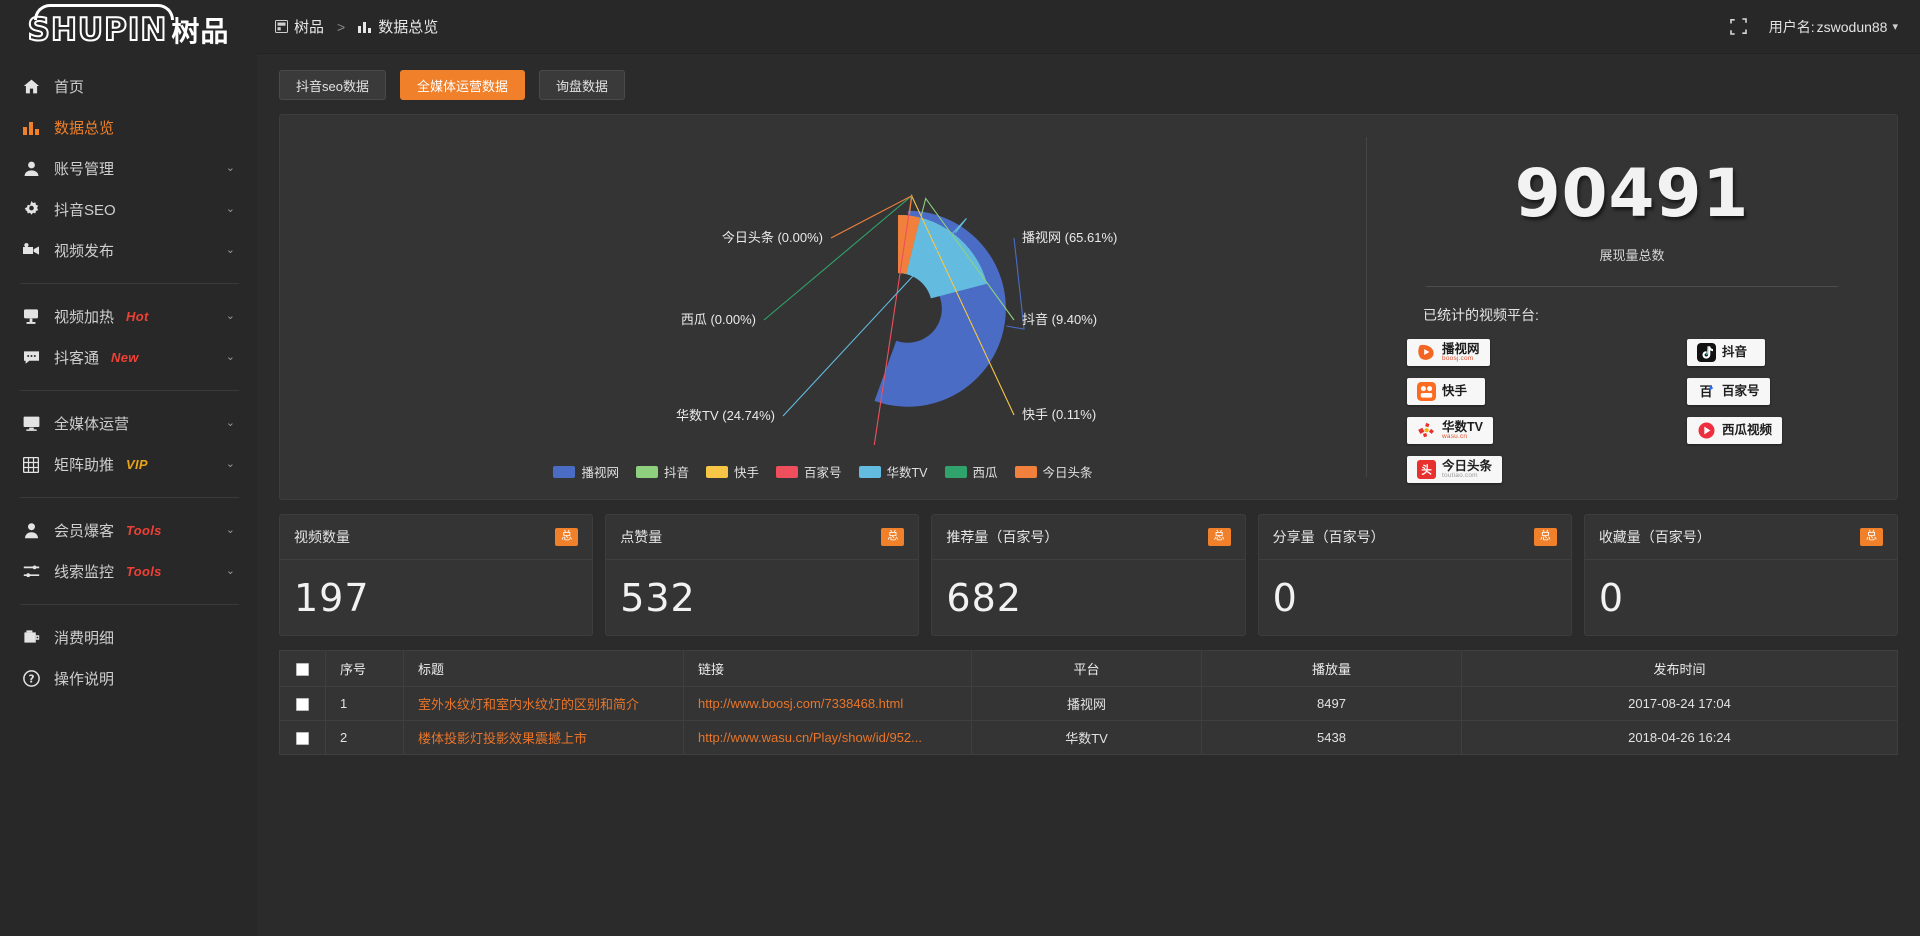  Describe the element at coordinates (398, 26) in the screenshot. I see `breadcrumb-item-overview: 数据总览` at that location.